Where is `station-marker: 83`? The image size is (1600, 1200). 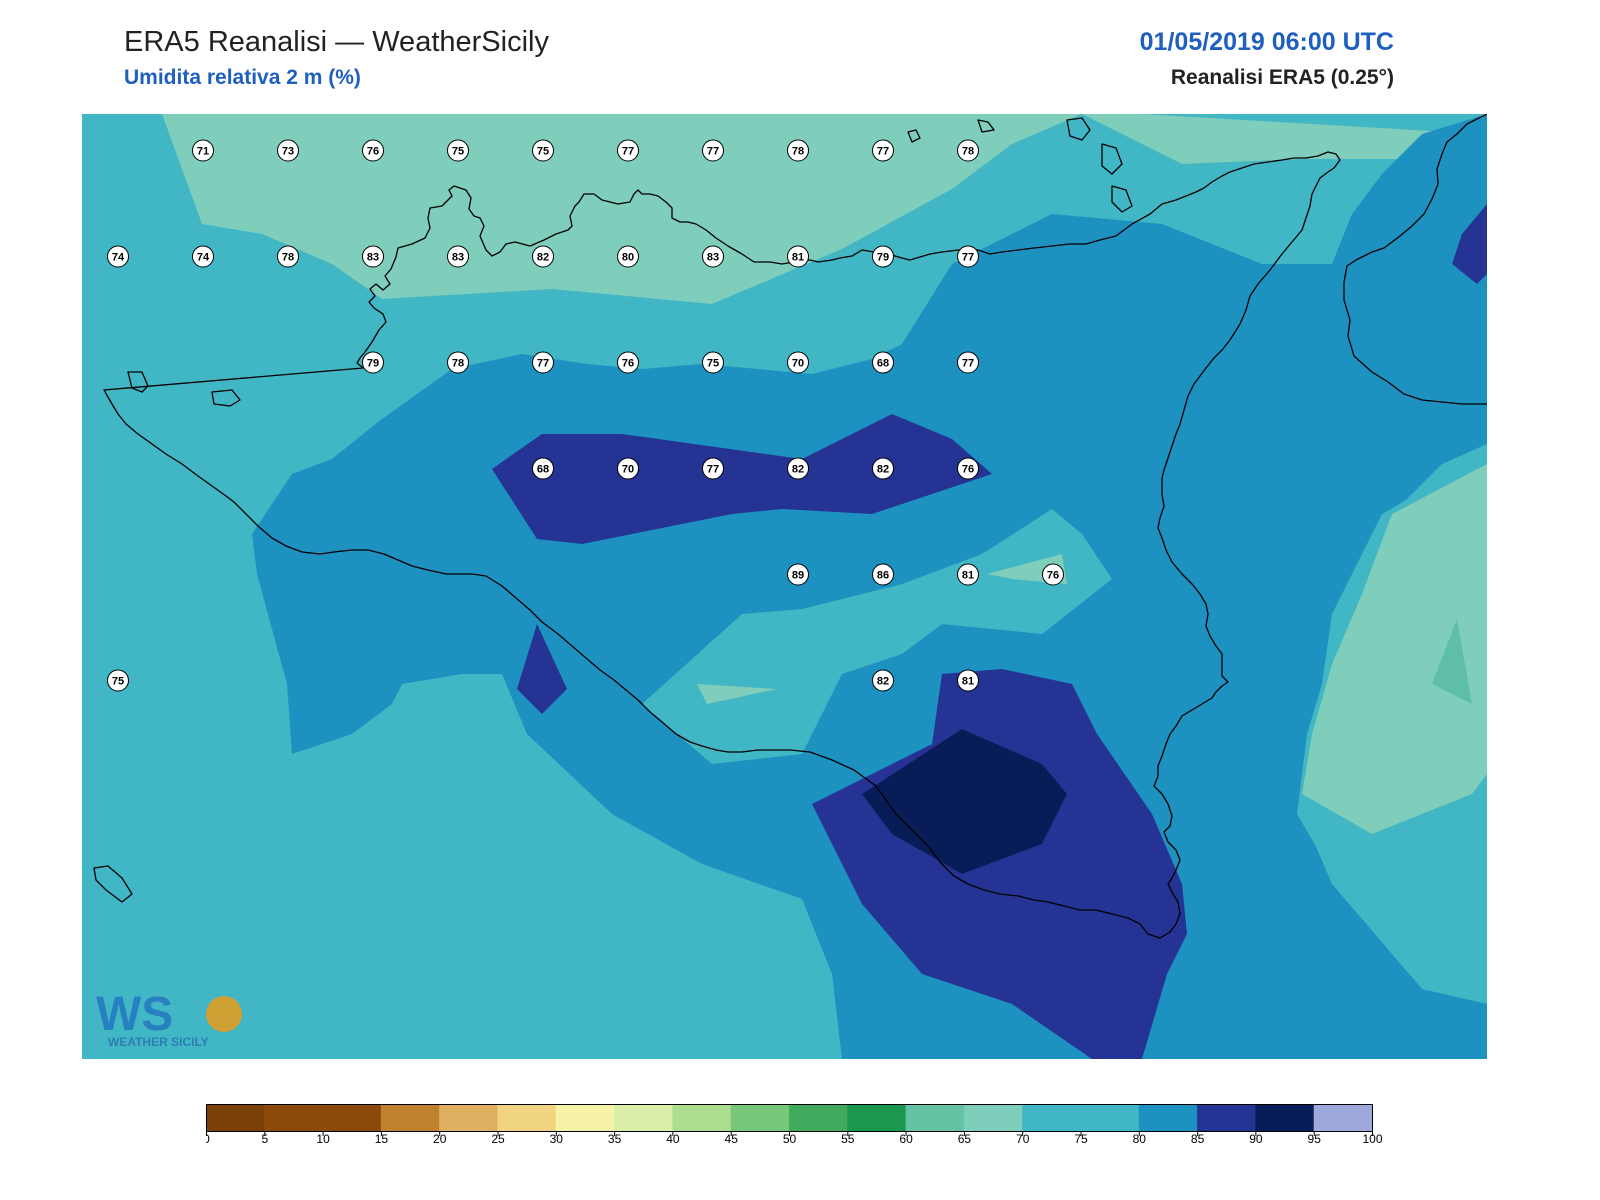 station-marker: 83 is located at coordinates (713, 256).